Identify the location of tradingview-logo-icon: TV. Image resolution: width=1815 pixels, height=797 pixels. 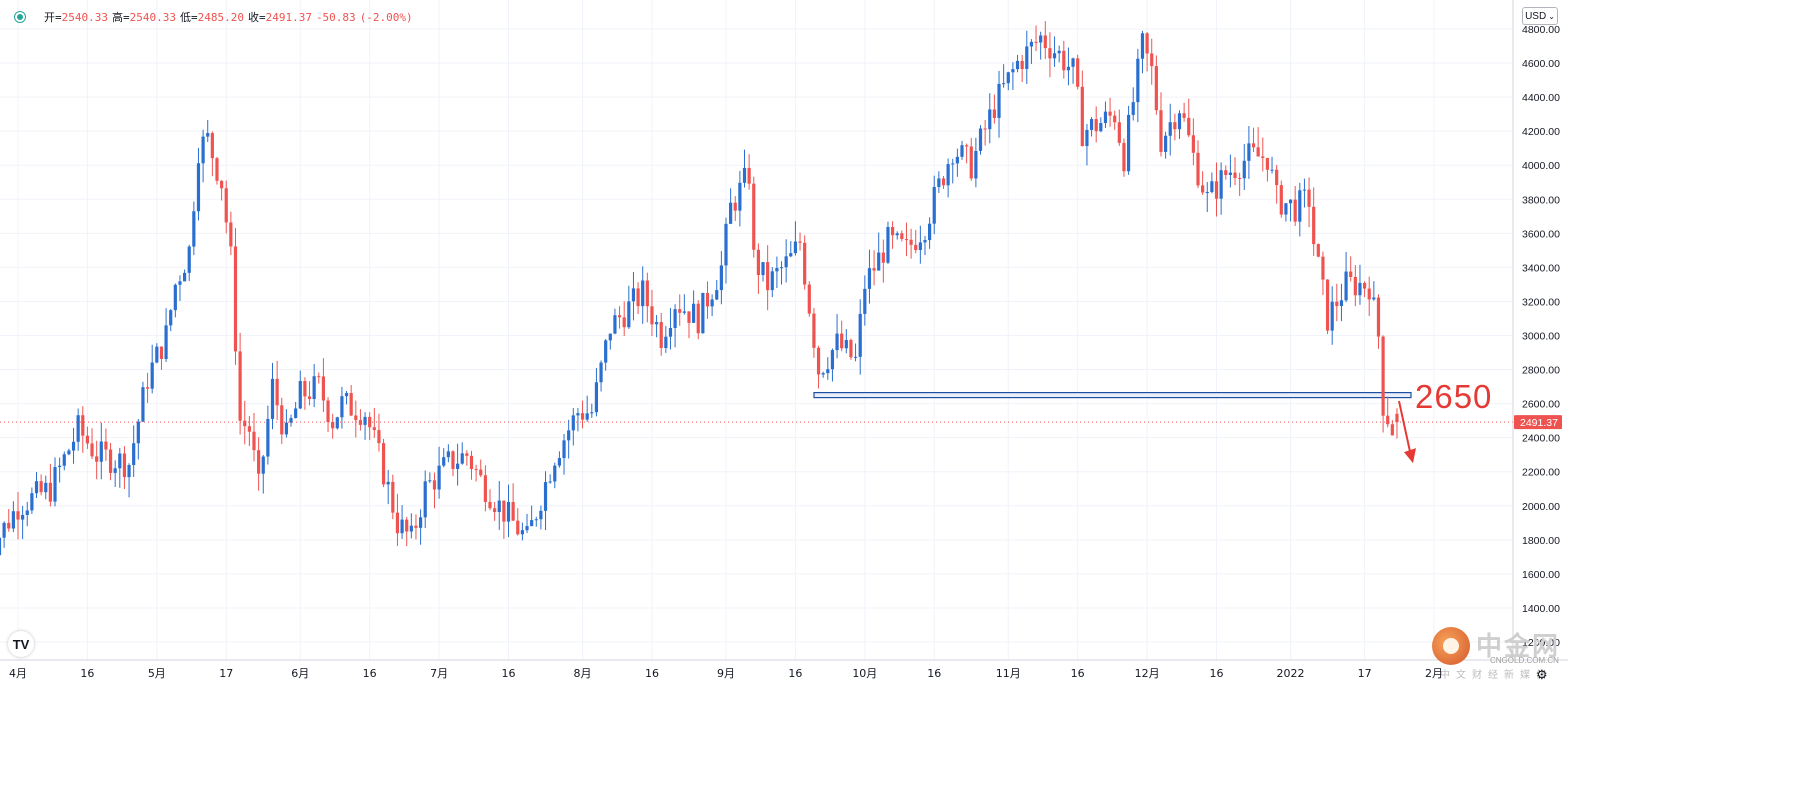
(21, 644).